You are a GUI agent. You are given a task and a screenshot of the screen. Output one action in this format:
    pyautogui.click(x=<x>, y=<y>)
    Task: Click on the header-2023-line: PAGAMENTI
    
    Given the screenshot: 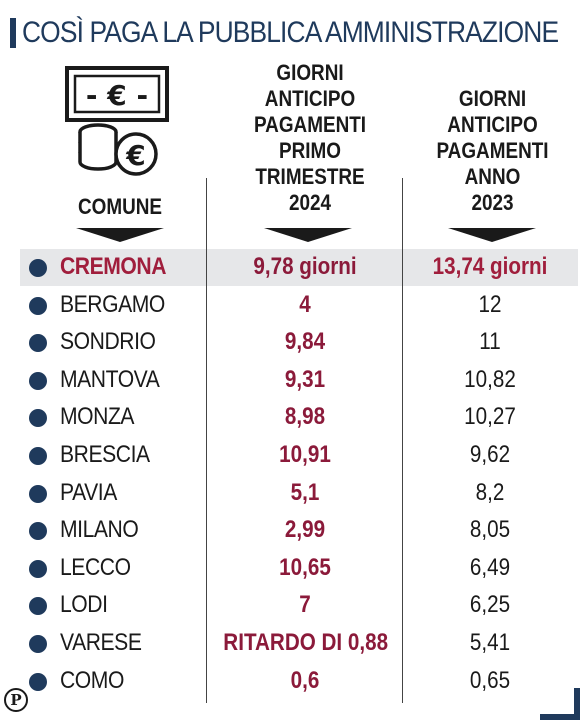 What is the action you would take?
    pyautogui.click(x=492, y=150)
    